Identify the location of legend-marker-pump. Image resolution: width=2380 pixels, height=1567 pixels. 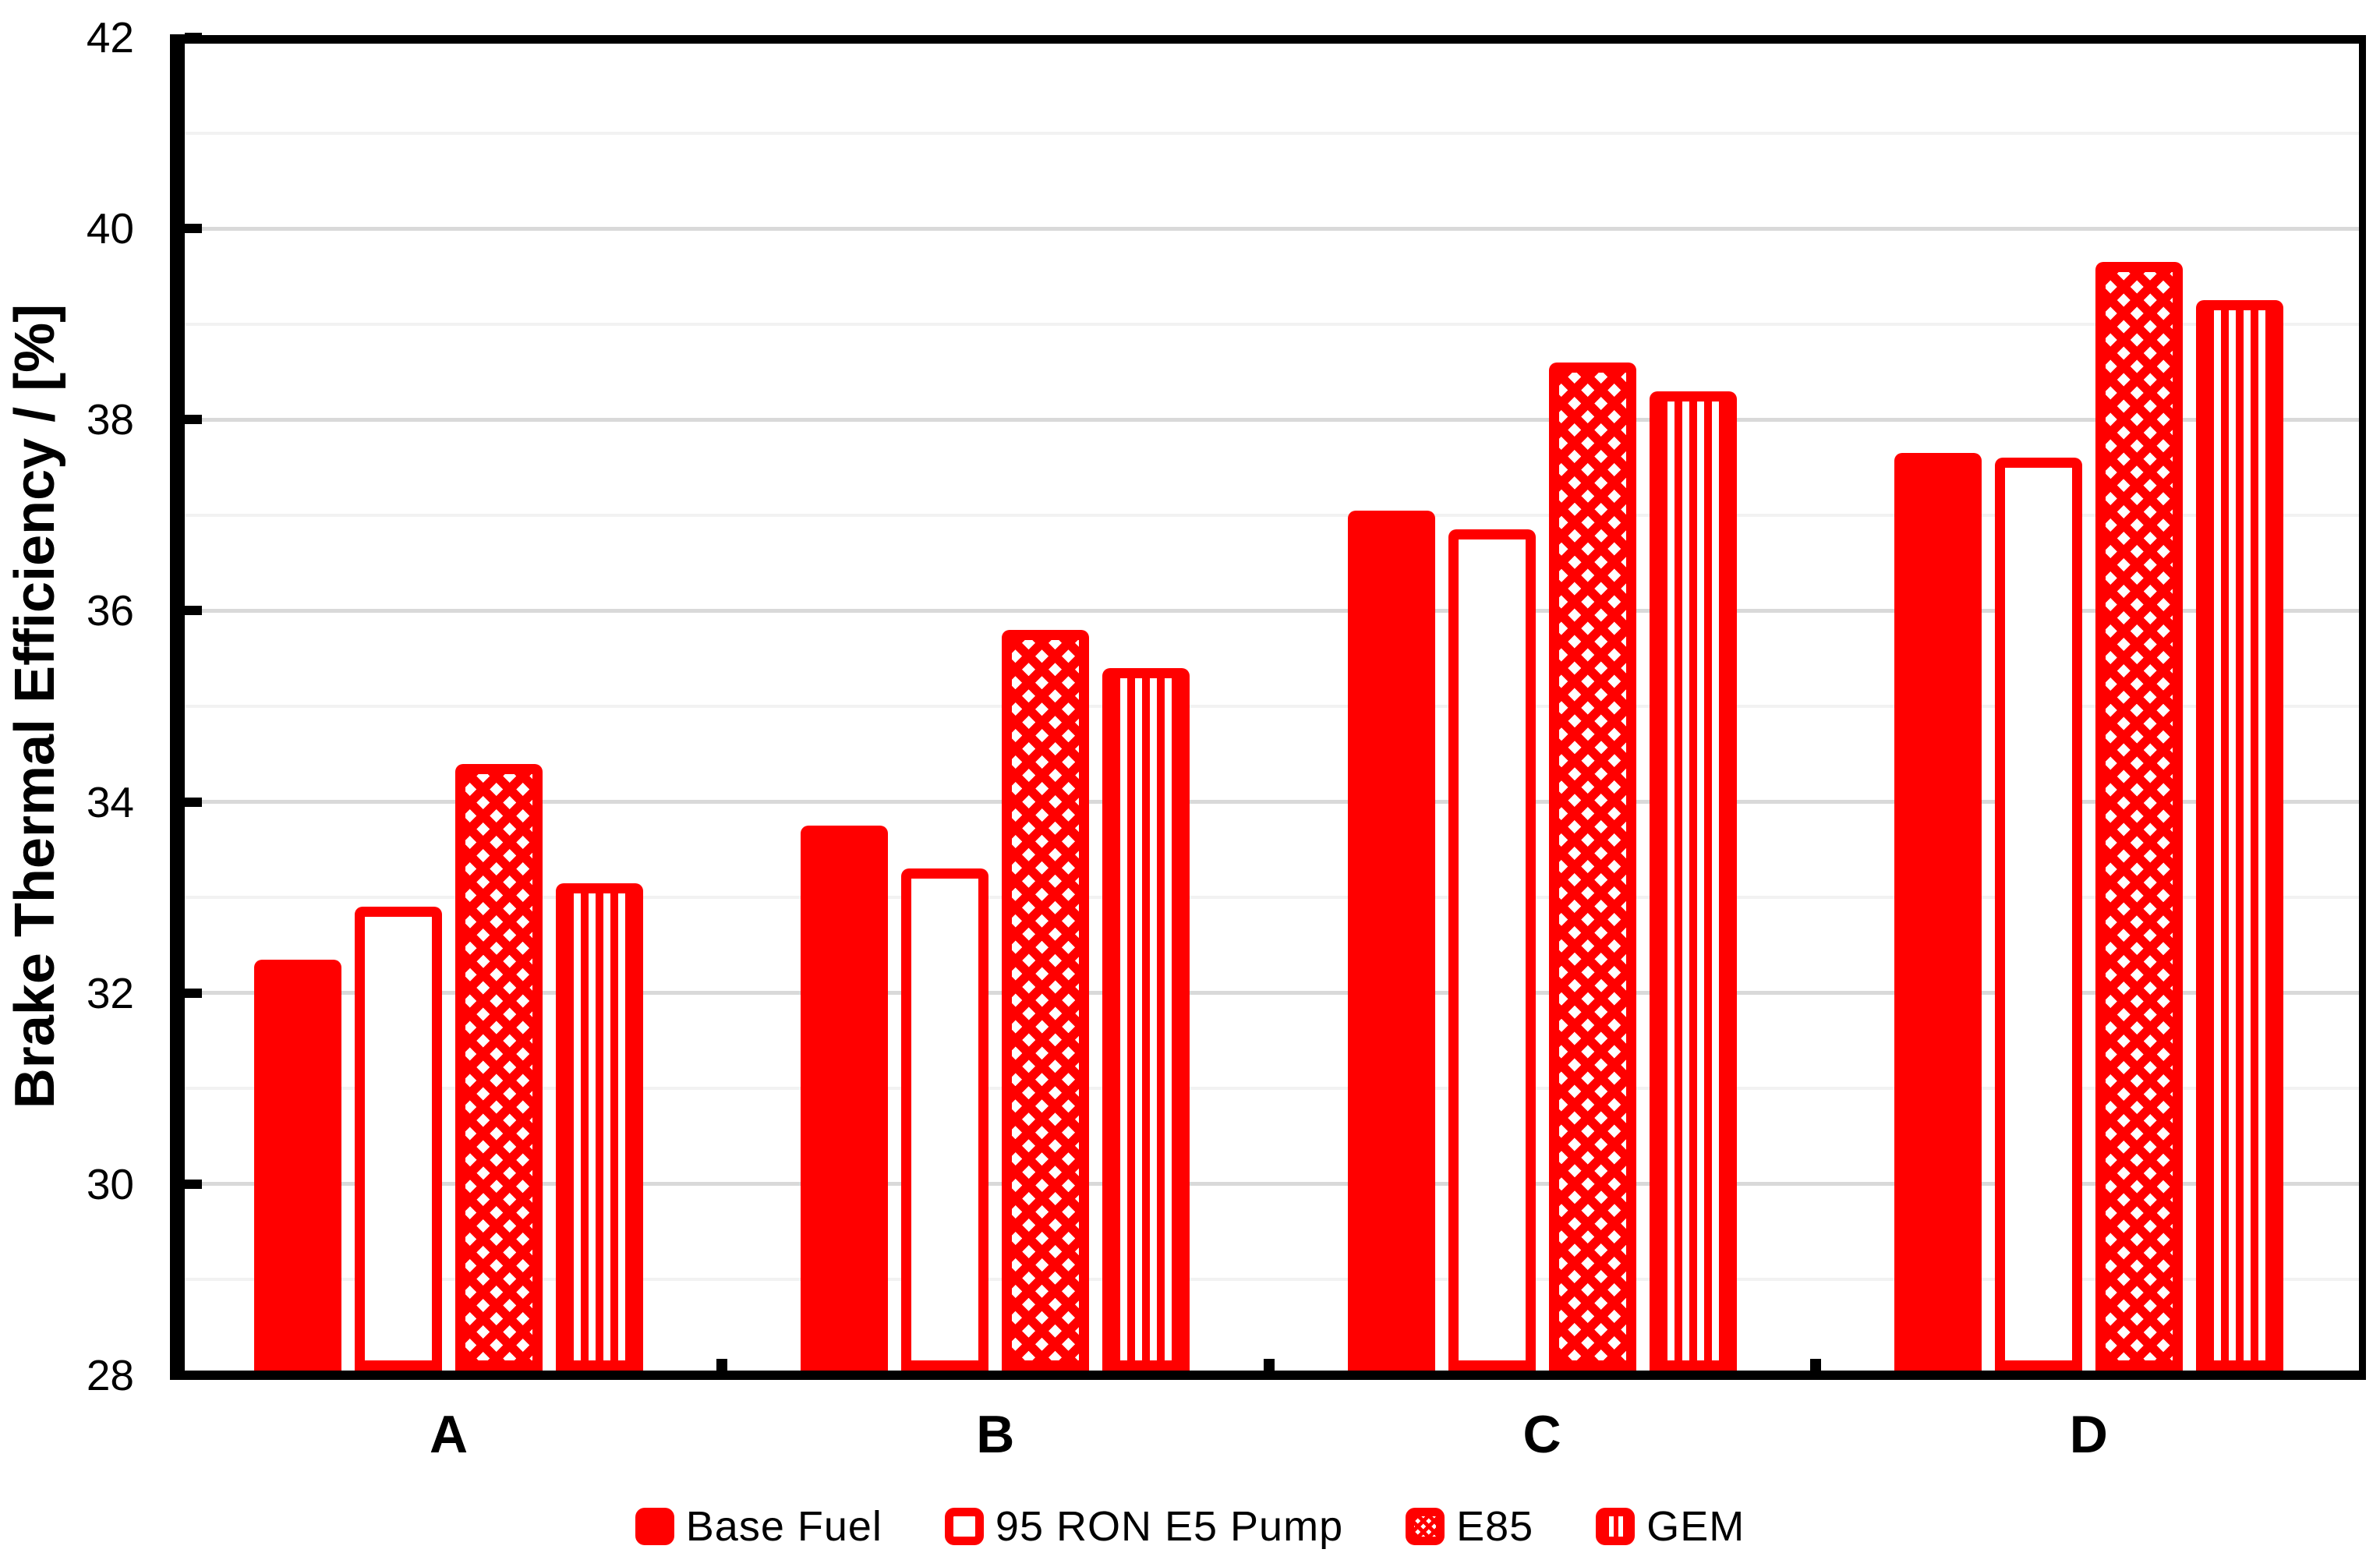
(964, 1526).